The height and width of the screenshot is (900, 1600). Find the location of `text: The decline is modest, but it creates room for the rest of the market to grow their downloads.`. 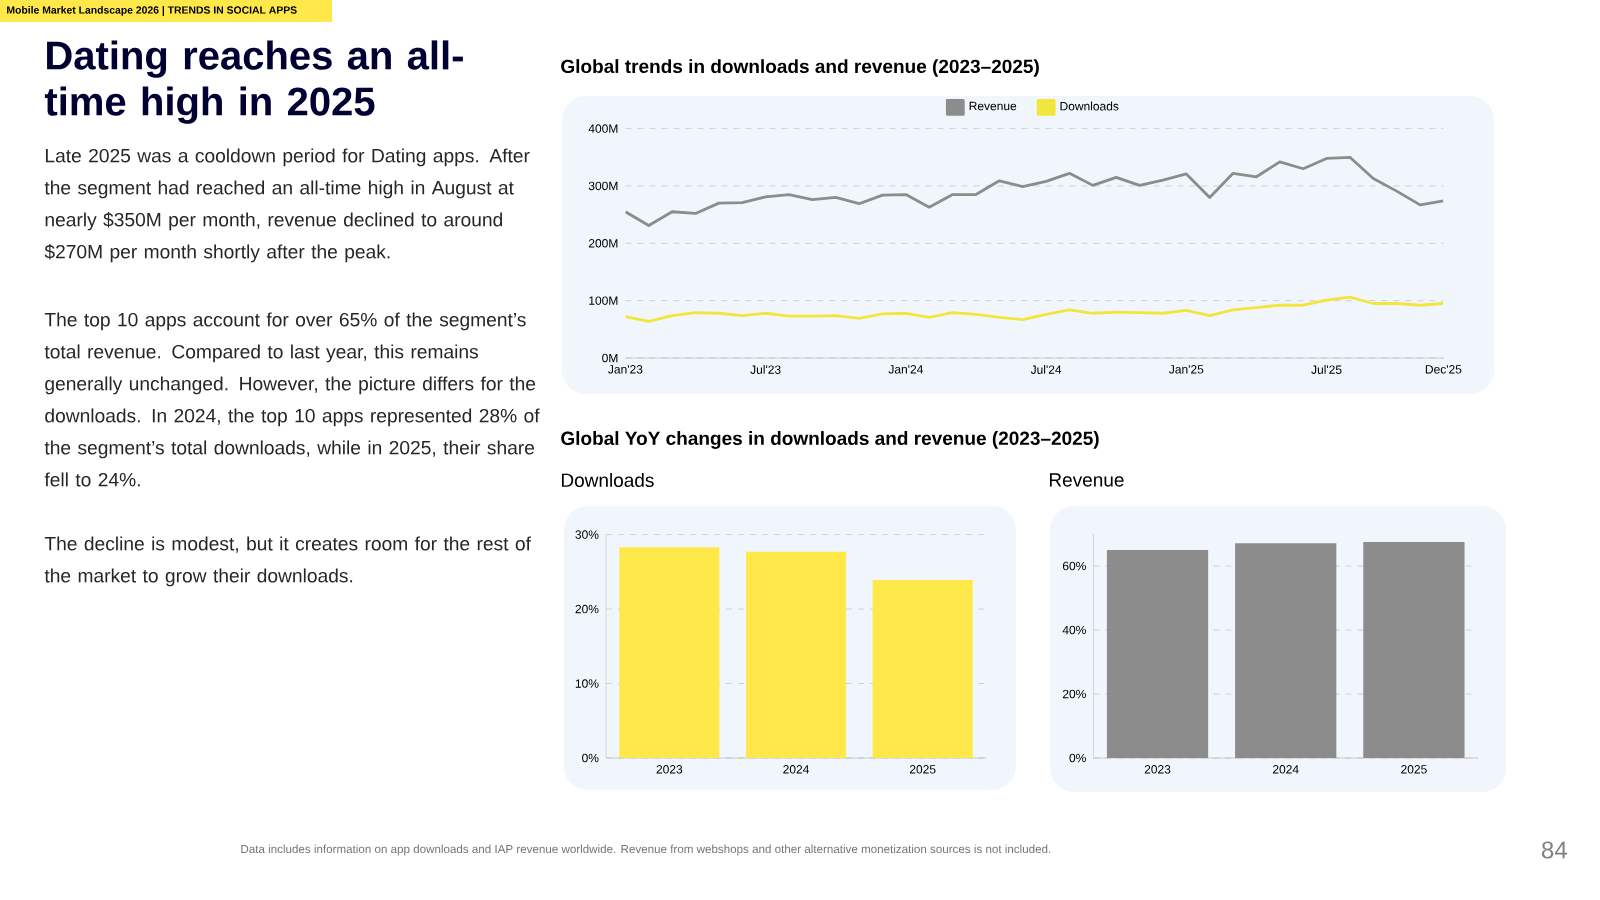

text: The decline is modest, but it creates room for the rest of the market to grow their downloads. is located at coordinates (287, 561).